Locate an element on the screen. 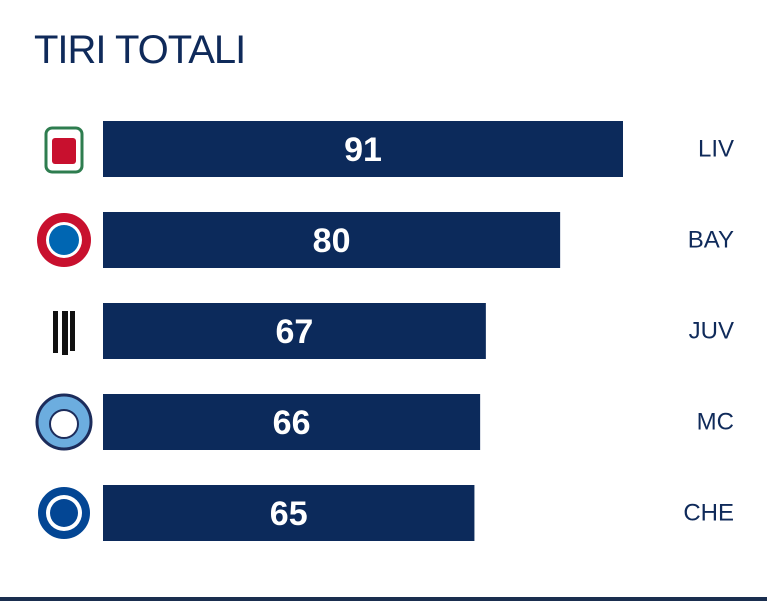  value-label: 91 is located at coordinates (363, 150).